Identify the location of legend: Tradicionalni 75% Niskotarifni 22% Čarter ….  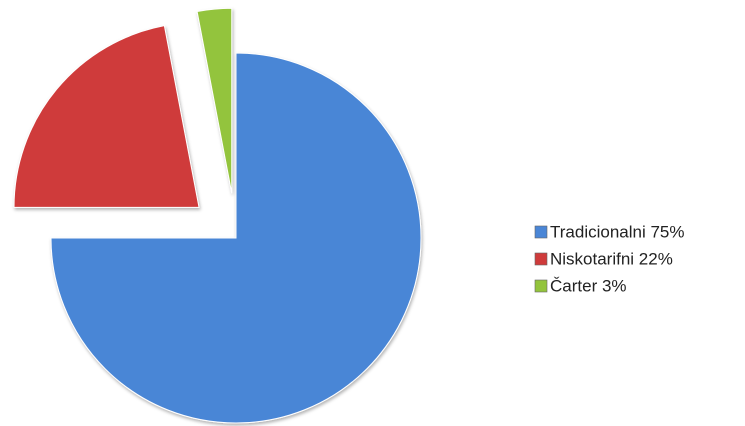
(609, 258).